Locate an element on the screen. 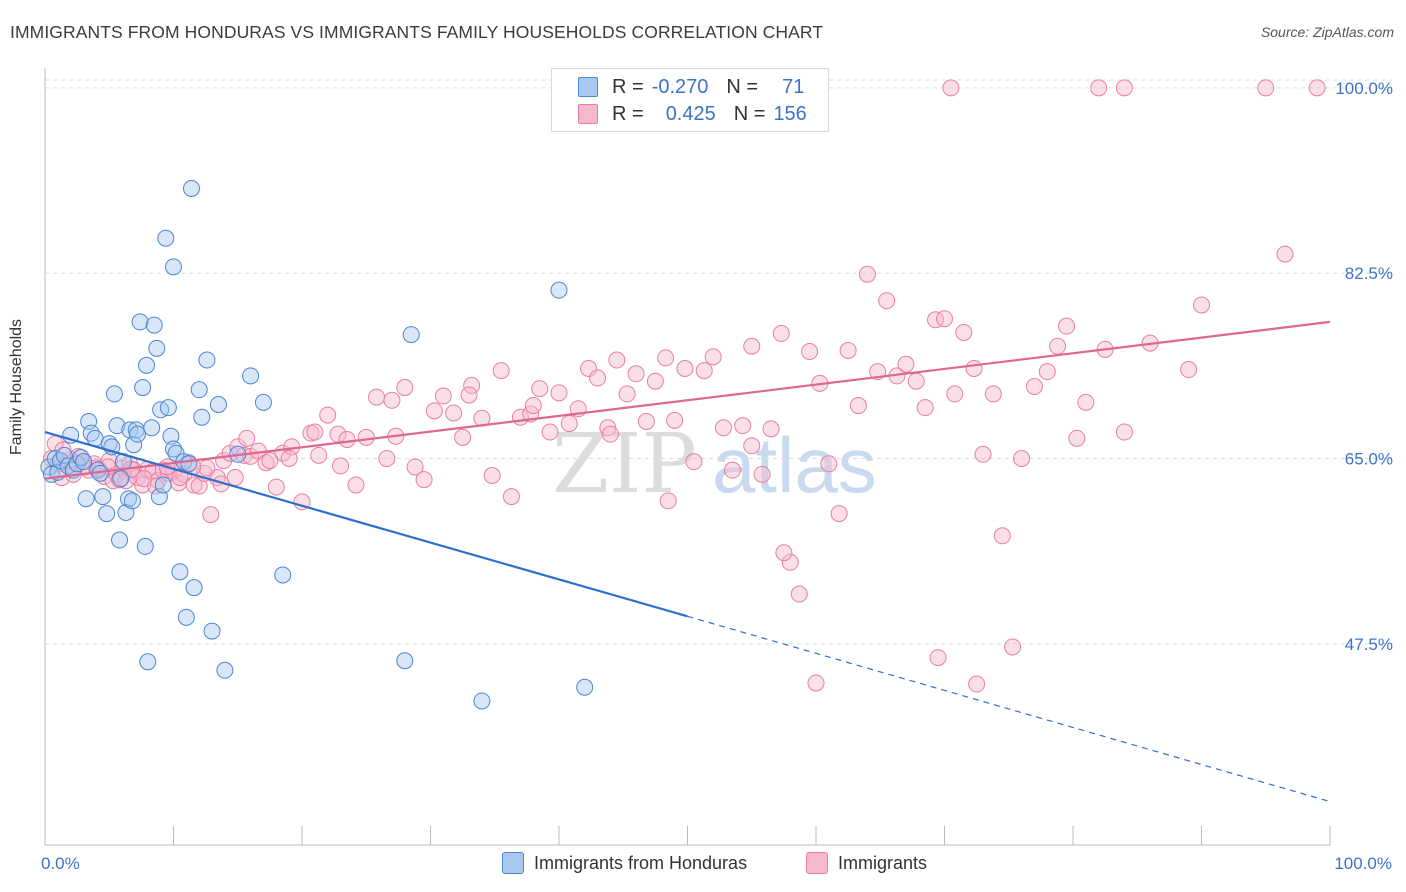 This screenshot has height=892, width=1406. trend-line-honduras is located at coordinates (366, 524).